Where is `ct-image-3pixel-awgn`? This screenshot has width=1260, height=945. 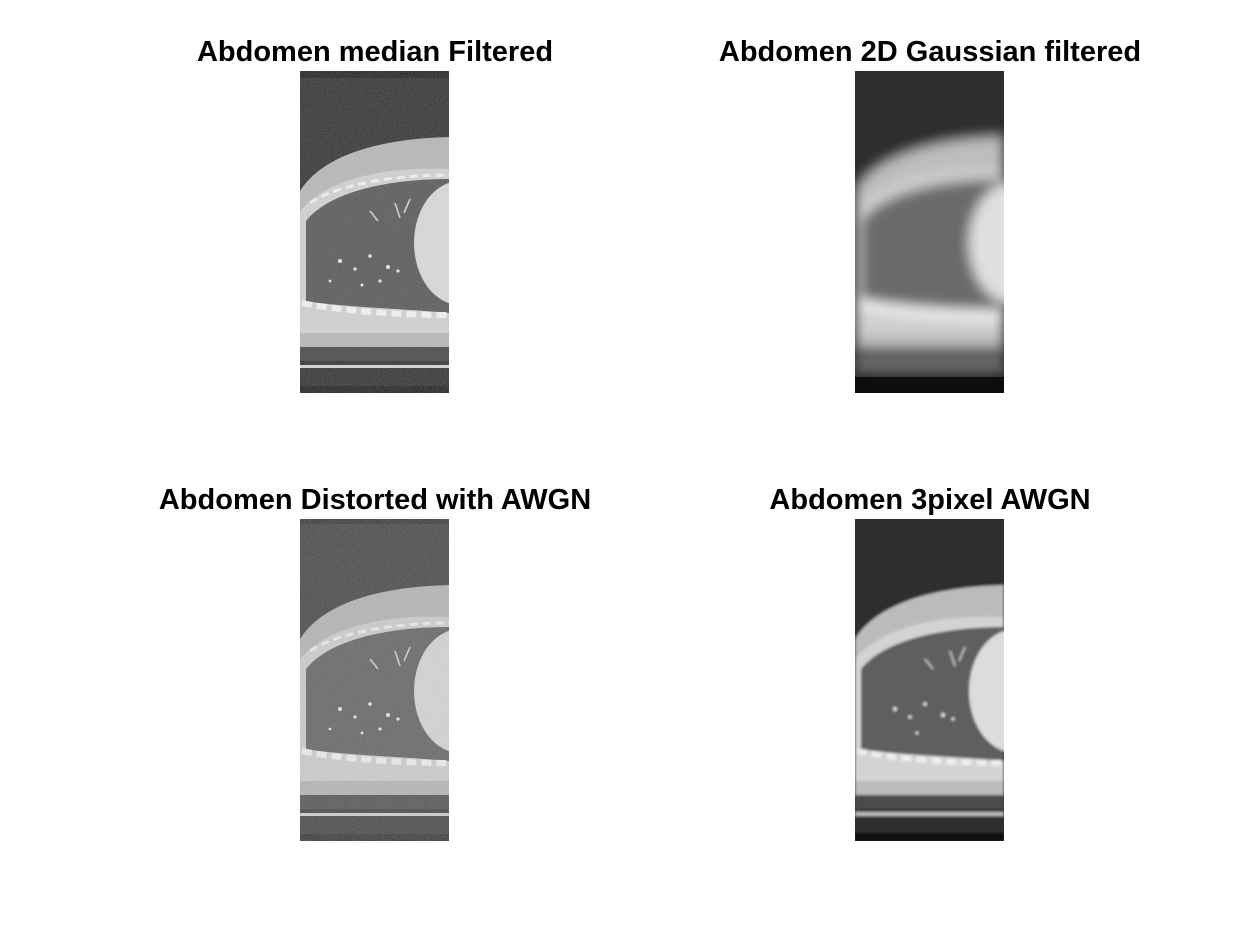 ct-image-3pixel-awgn is located at coordinates (929, 680).